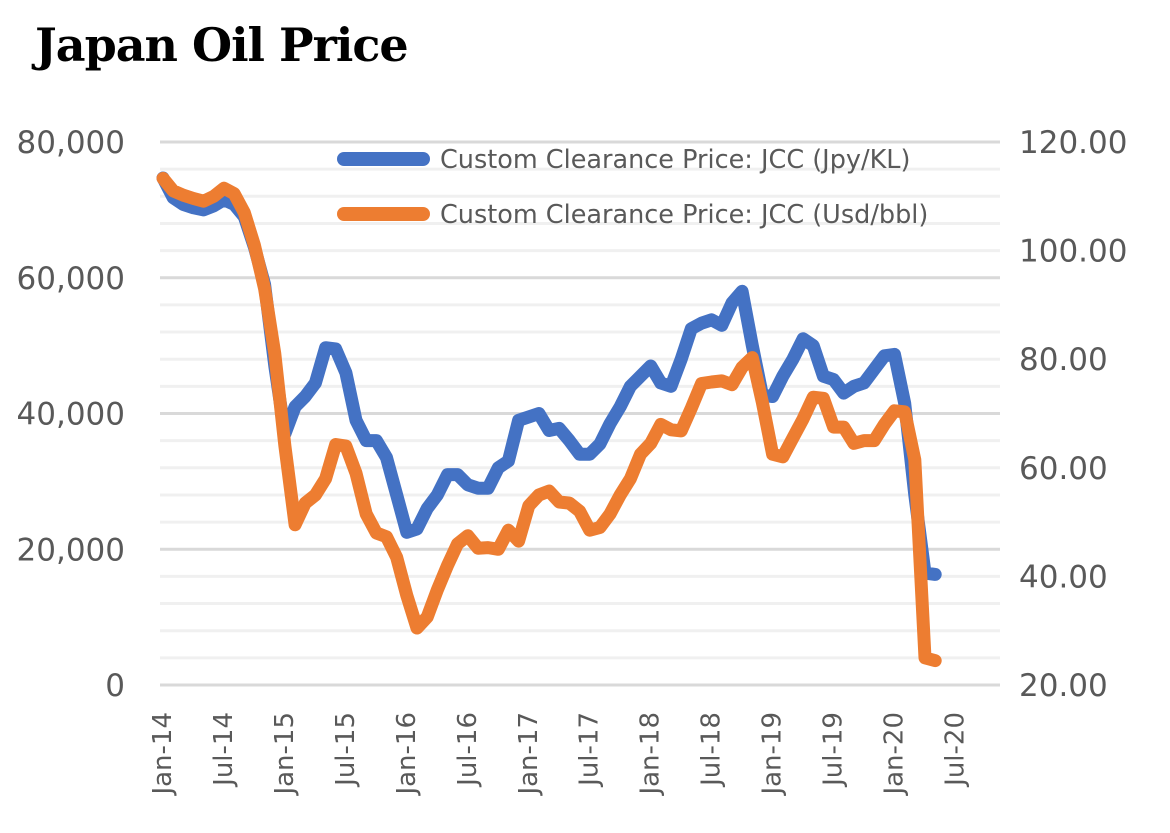 The width and height of the screenshot is (1170, 833). Describe the element at coordinates (1073, 143) in the screenshot. I see `y-right-tick-label: 120.00` at that location.